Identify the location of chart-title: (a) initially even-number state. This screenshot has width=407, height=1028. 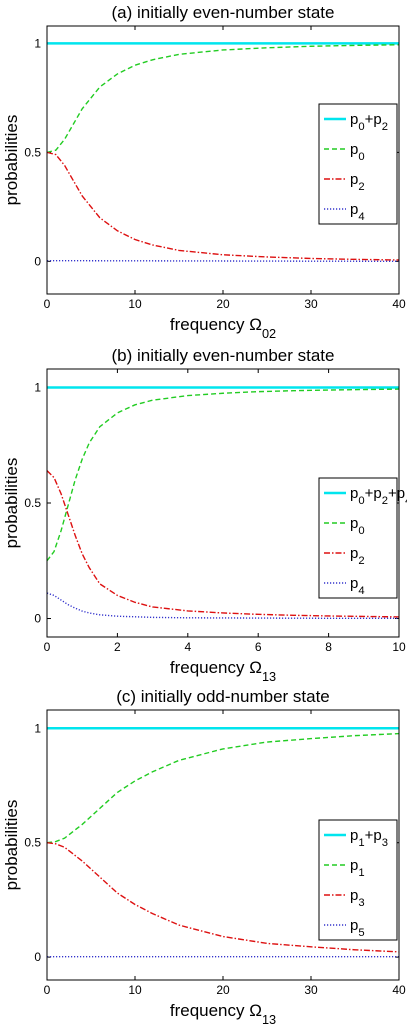
(223, 12).